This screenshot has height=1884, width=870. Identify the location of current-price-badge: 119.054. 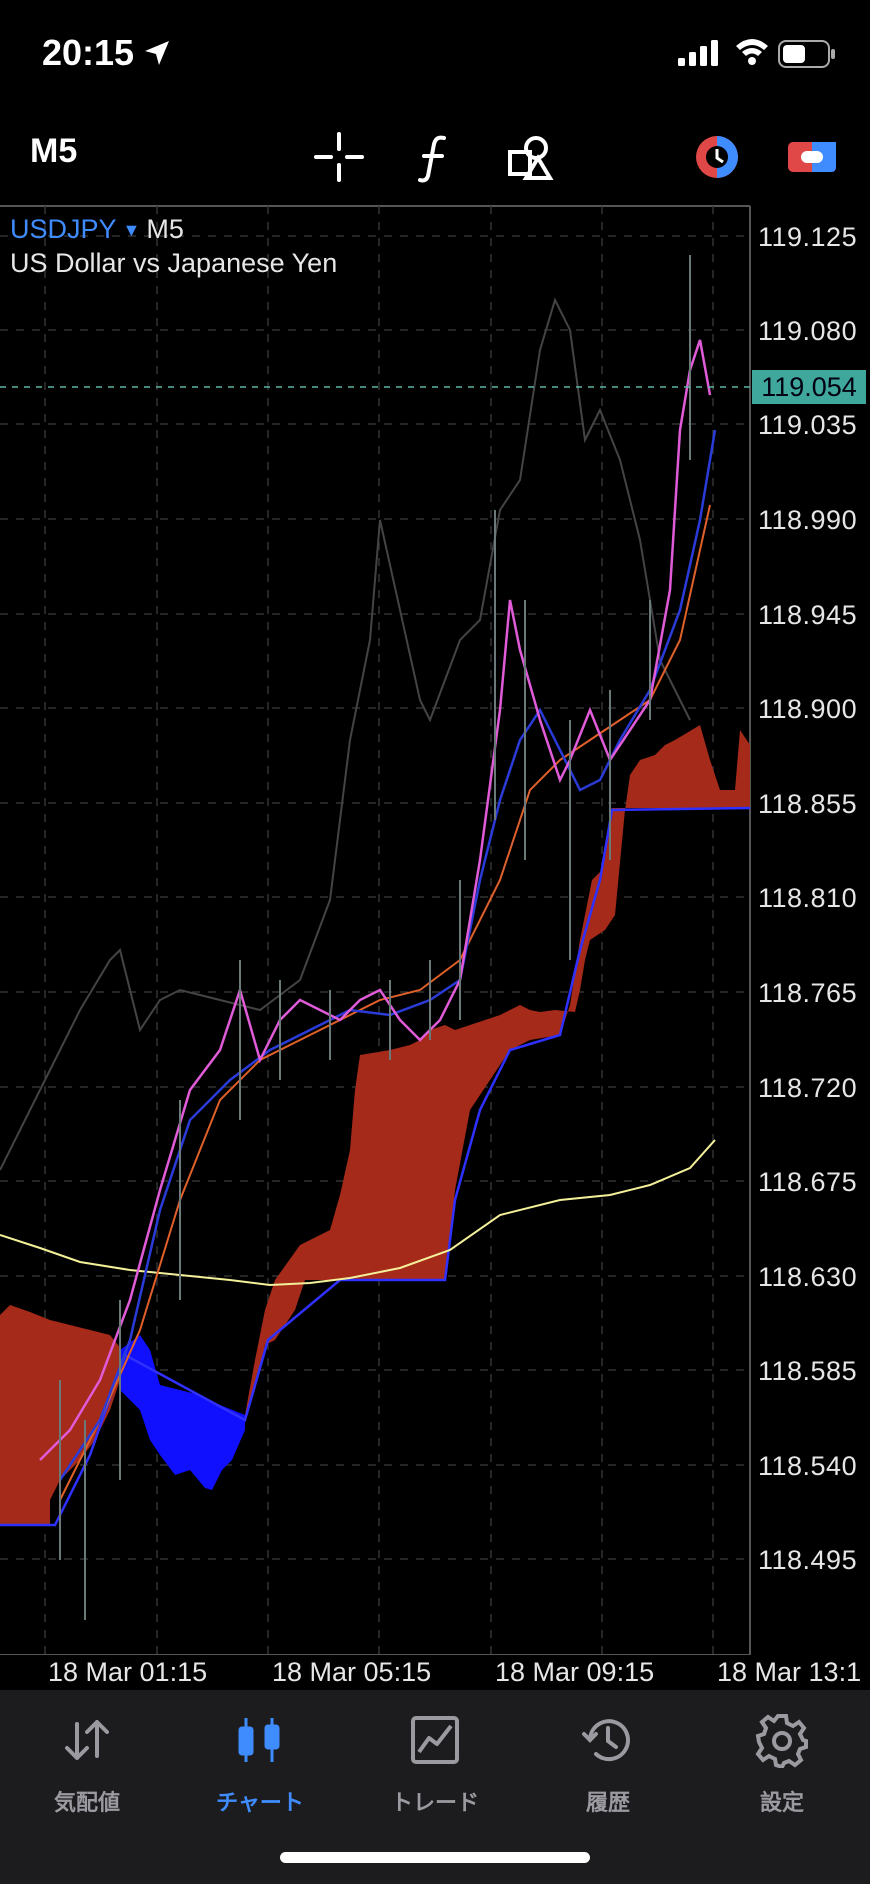
(809, 387).